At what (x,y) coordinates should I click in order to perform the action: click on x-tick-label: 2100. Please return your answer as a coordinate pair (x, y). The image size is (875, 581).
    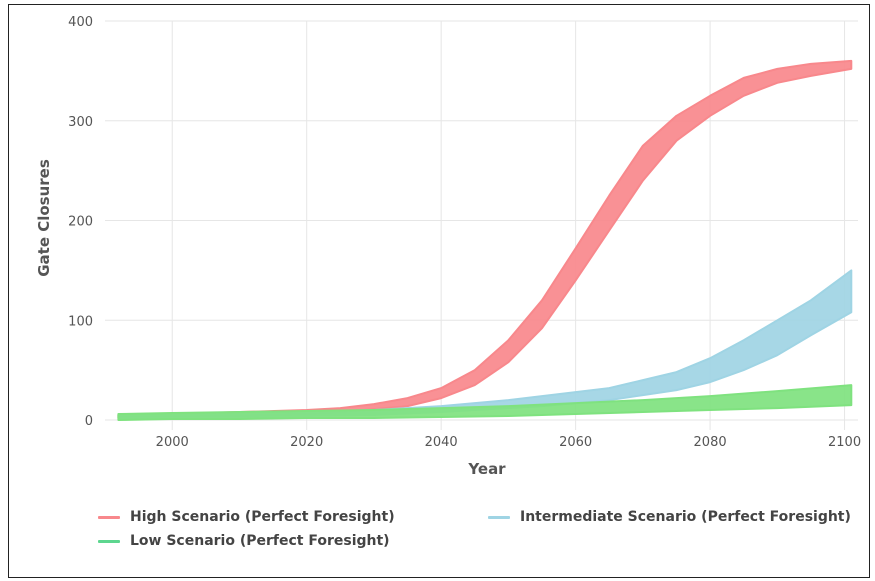
    Looking at the image, I should click on (844, 442).